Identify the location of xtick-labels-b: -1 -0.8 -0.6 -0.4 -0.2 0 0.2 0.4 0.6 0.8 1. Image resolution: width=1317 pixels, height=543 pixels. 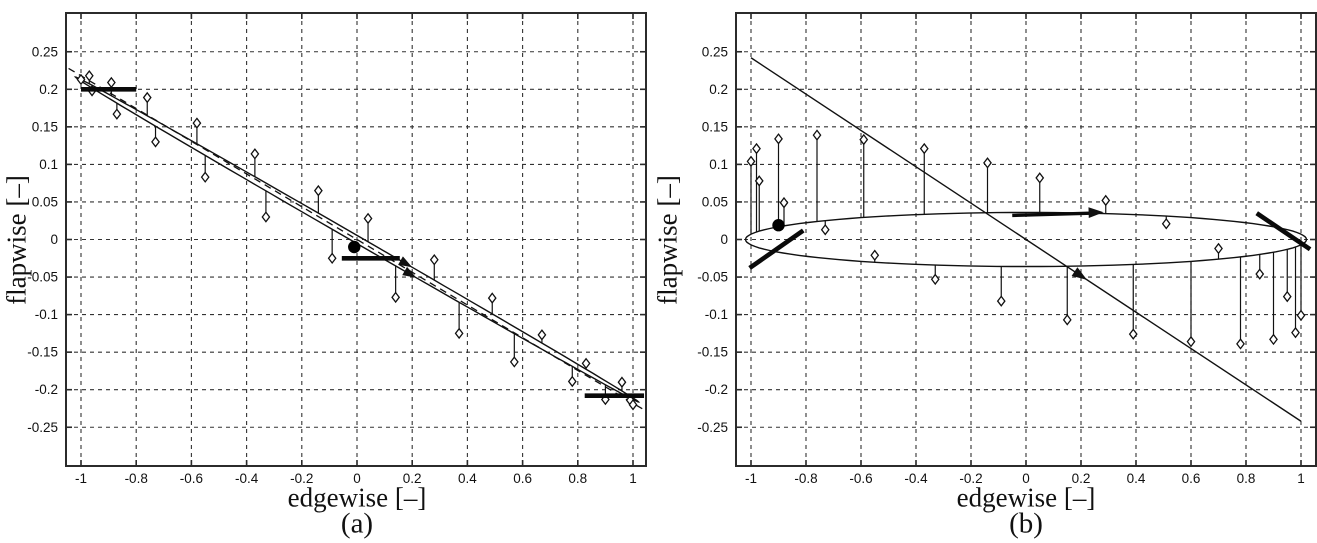
(1025, 478).